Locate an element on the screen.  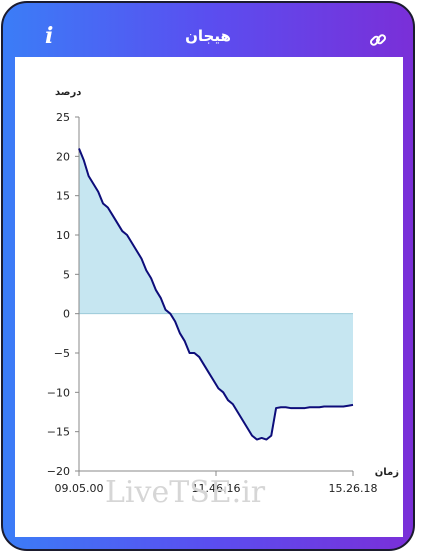
y-tick-label: −20 is located at coordinates (58, 471).